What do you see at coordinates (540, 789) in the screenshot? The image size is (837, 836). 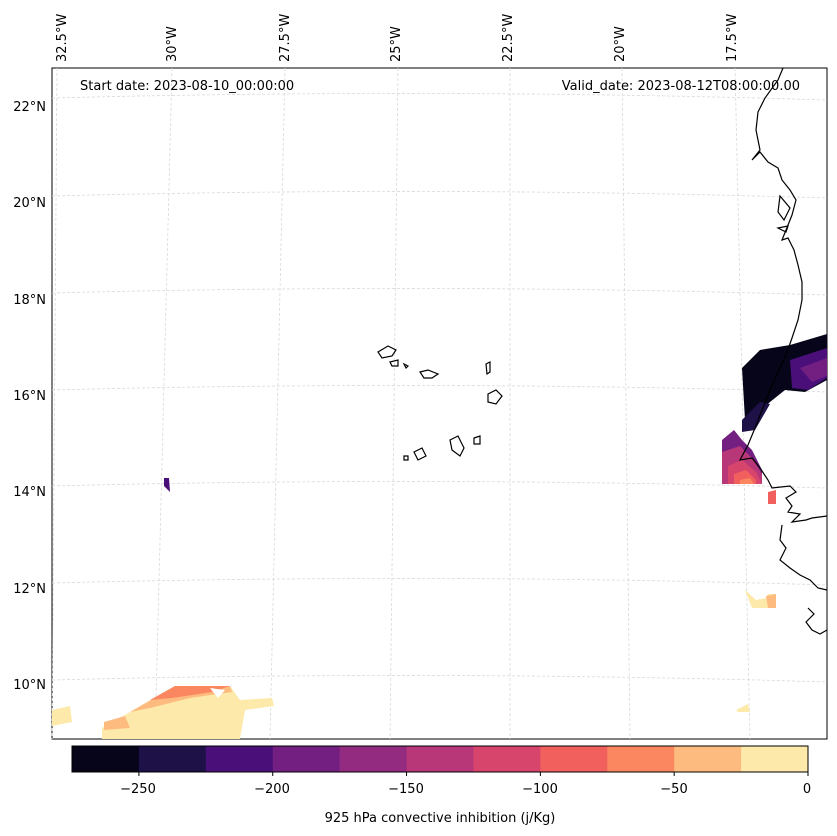 I see `colorbar-tick-label: −100` at bounding box center [540, 789].